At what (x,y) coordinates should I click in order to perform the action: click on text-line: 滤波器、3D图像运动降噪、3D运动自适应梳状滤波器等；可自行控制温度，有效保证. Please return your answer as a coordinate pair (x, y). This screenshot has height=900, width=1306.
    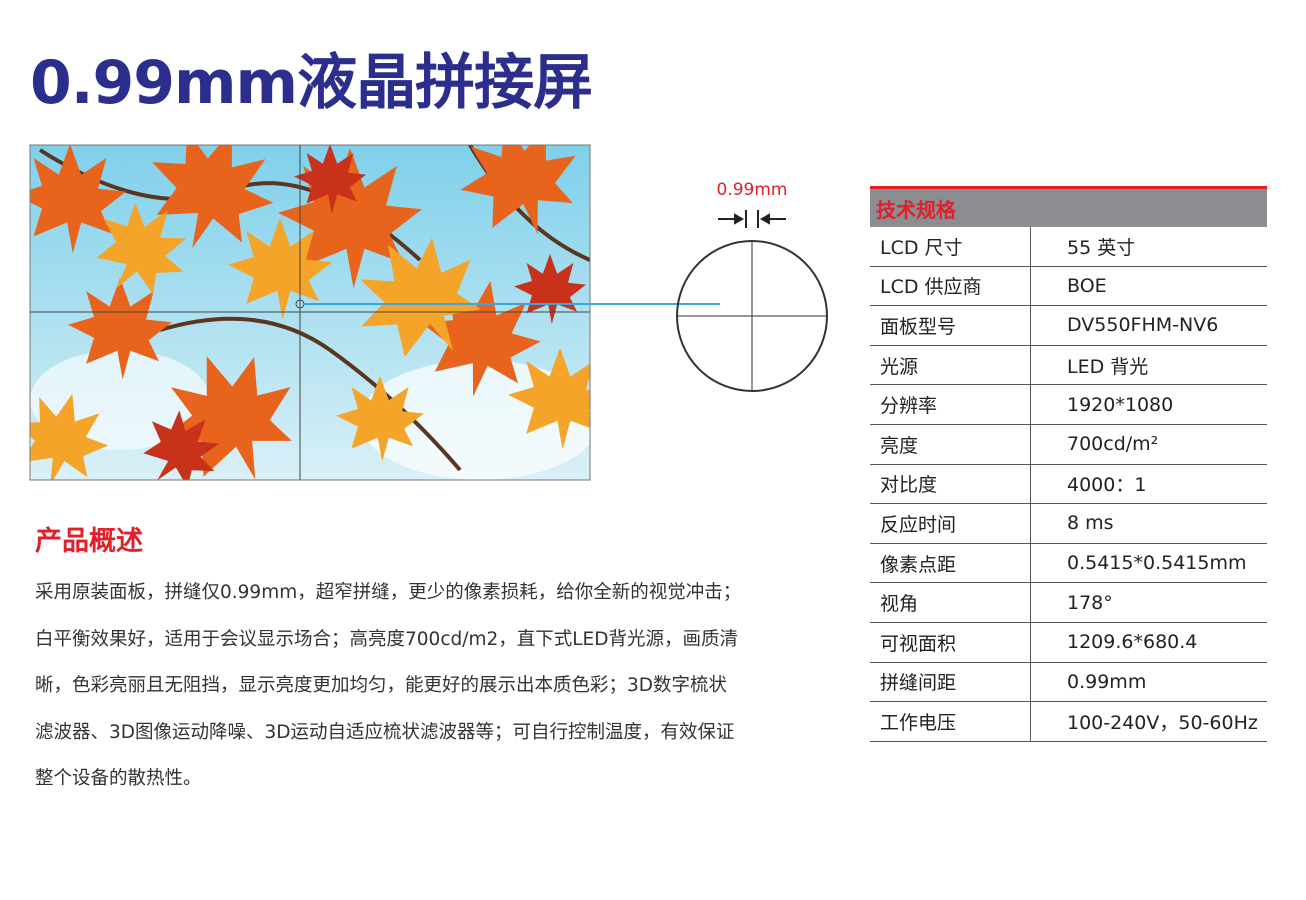
    Looking at the image, I should click on (385, 732).